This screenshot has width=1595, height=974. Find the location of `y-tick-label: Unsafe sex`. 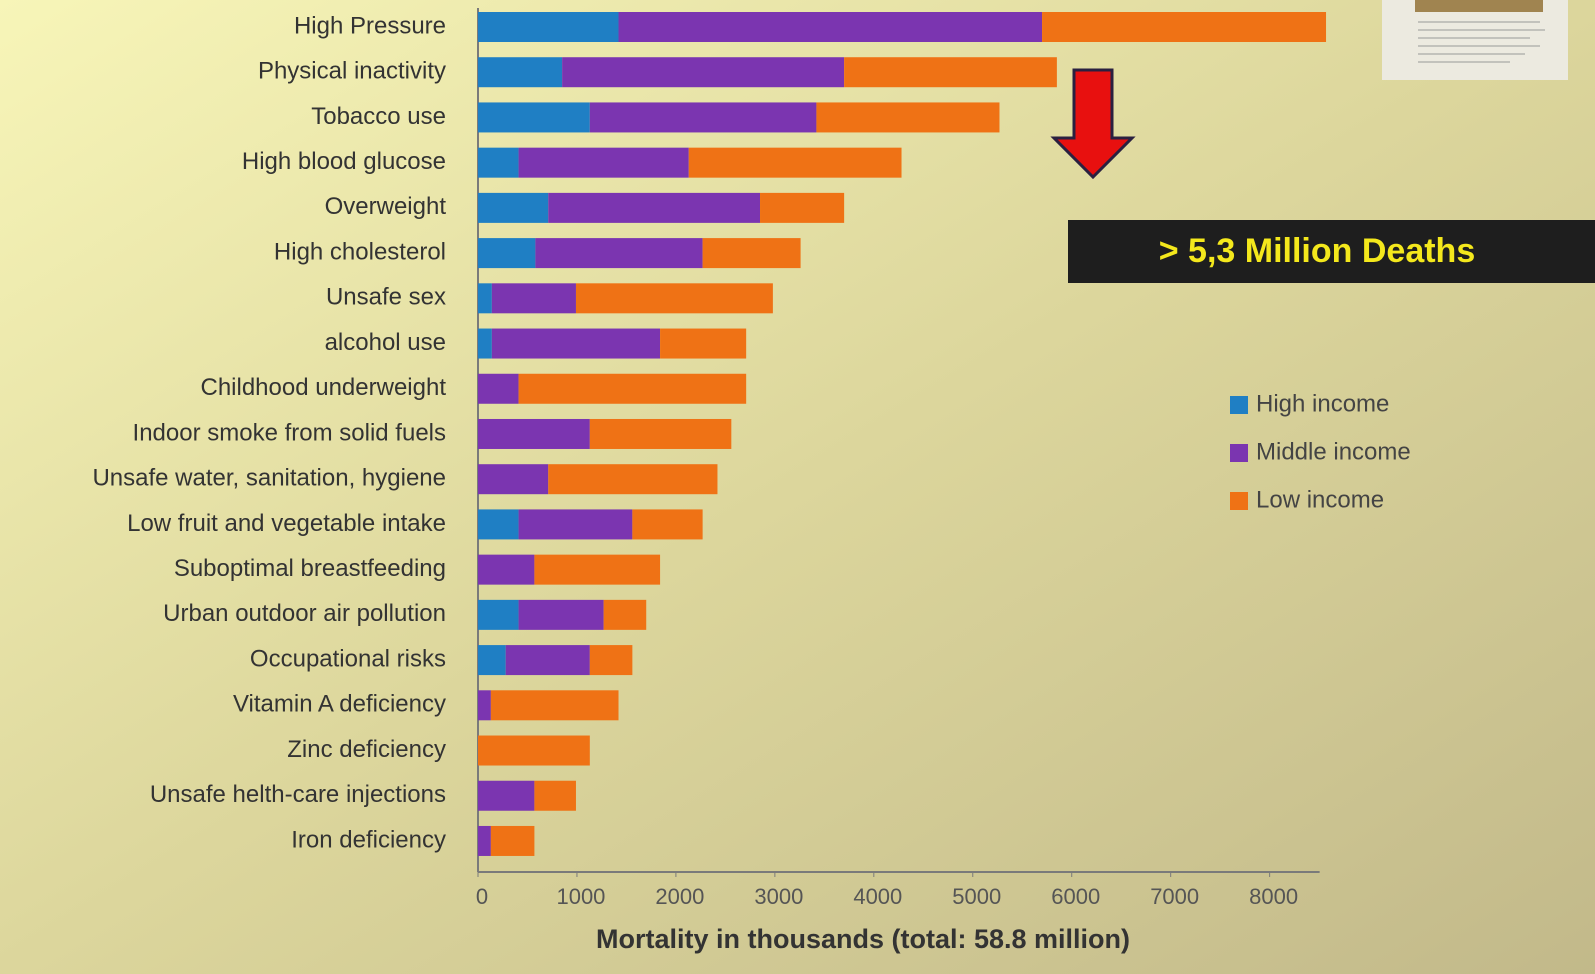

y-tick-label: Unsafe sex is located at coordinates (386, 297).